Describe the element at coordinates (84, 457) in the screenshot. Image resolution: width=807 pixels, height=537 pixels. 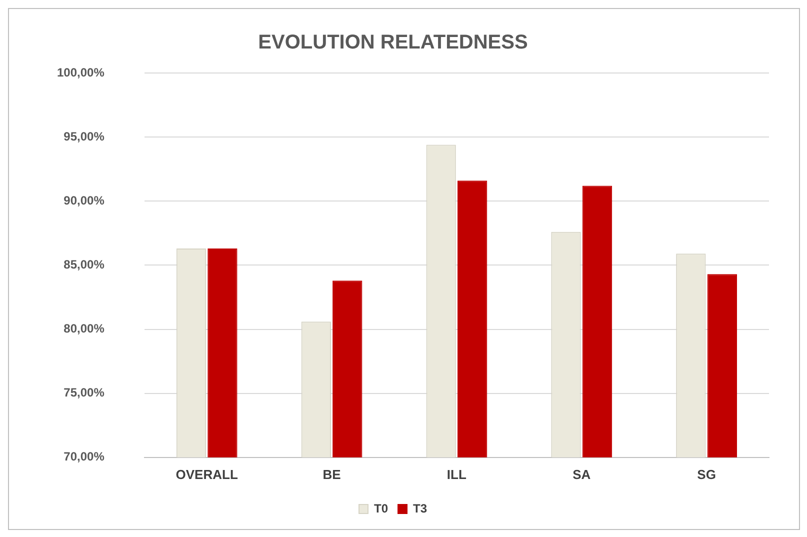
I see `y-tick-label: 70,00%` at that location.